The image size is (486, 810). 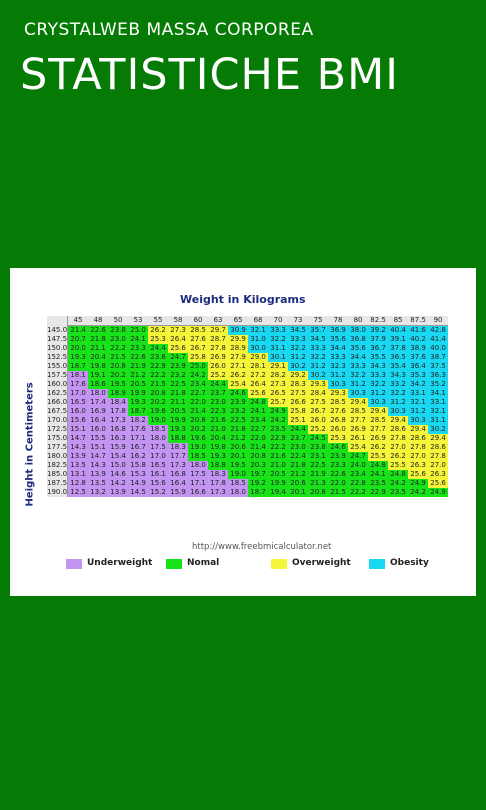 I want to click on row-header: 152.5, so click(x=58, y=357).